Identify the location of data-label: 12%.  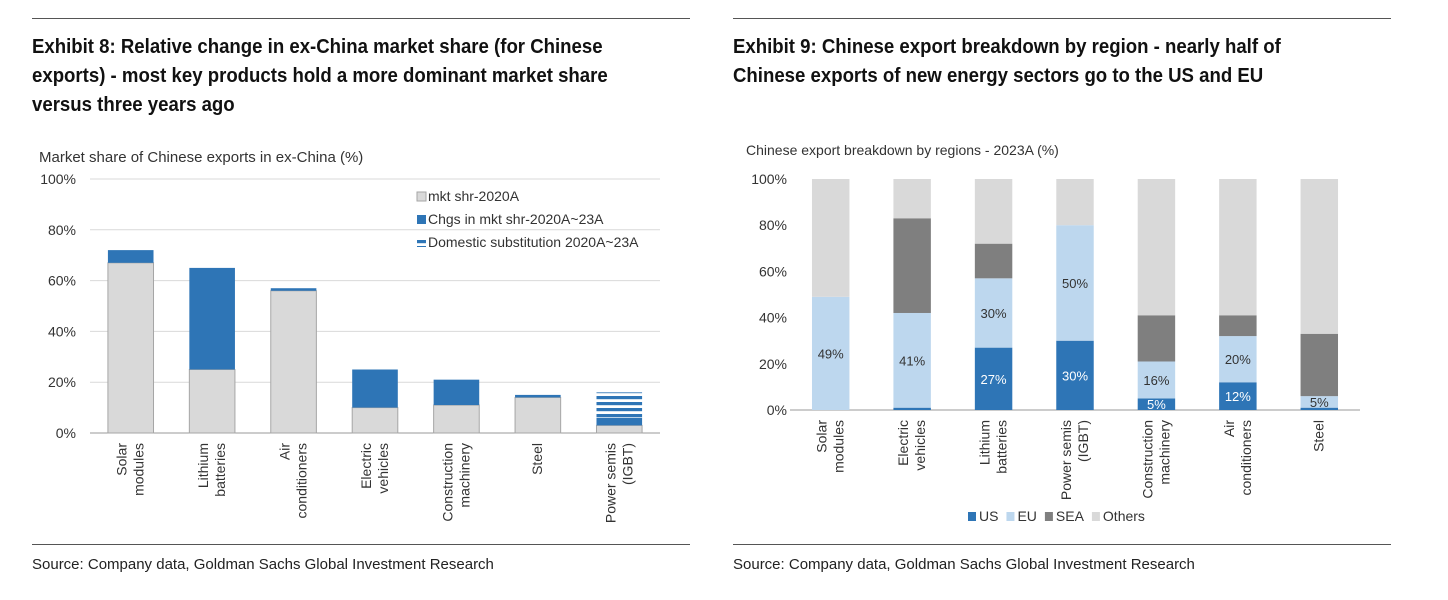
(1238, 396).